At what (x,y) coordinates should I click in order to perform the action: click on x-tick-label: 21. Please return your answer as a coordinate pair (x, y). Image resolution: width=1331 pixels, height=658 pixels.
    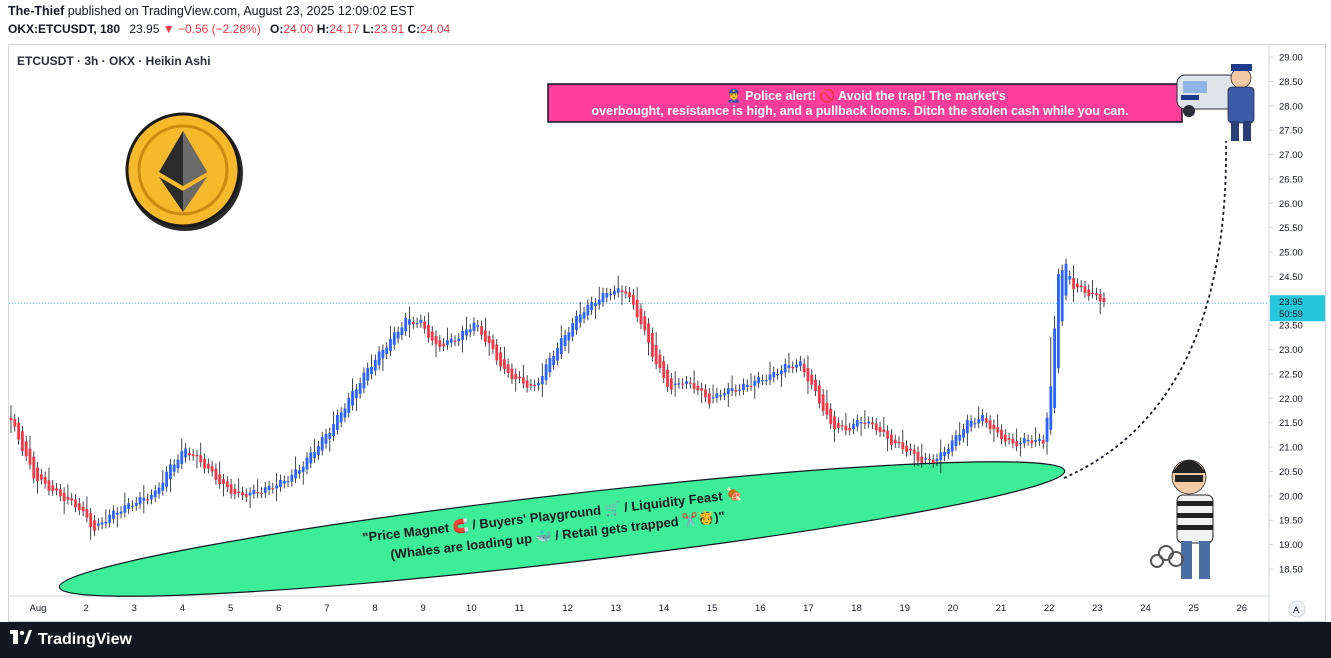
    Looking at the image, I should click on (1001, 608).